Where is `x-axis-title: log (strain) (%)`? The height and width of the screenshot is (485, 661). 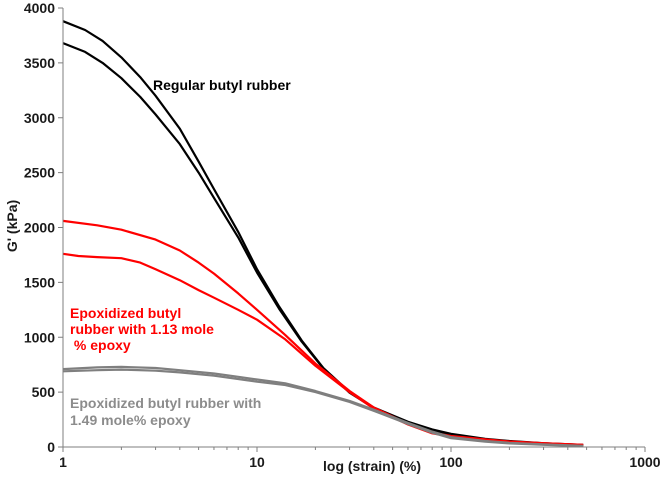
x-axis-title: log (strain) (%) is located at coordinates (372, 466).